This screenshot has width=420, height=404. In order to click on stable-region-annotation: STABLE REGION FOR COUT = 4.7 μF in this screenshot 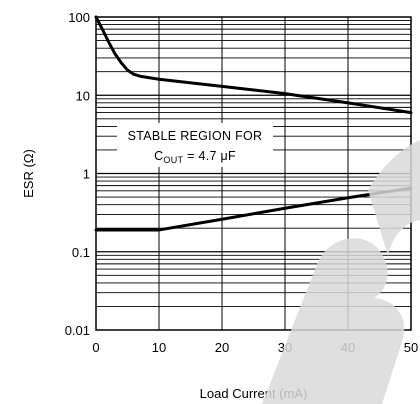, I will do `click(195, 145)`.